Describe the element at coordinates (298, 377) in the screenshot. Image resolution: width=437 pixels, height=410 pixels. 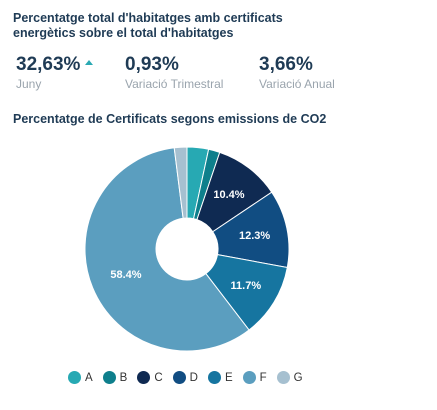
I see `legend-label-g: G` at that location.